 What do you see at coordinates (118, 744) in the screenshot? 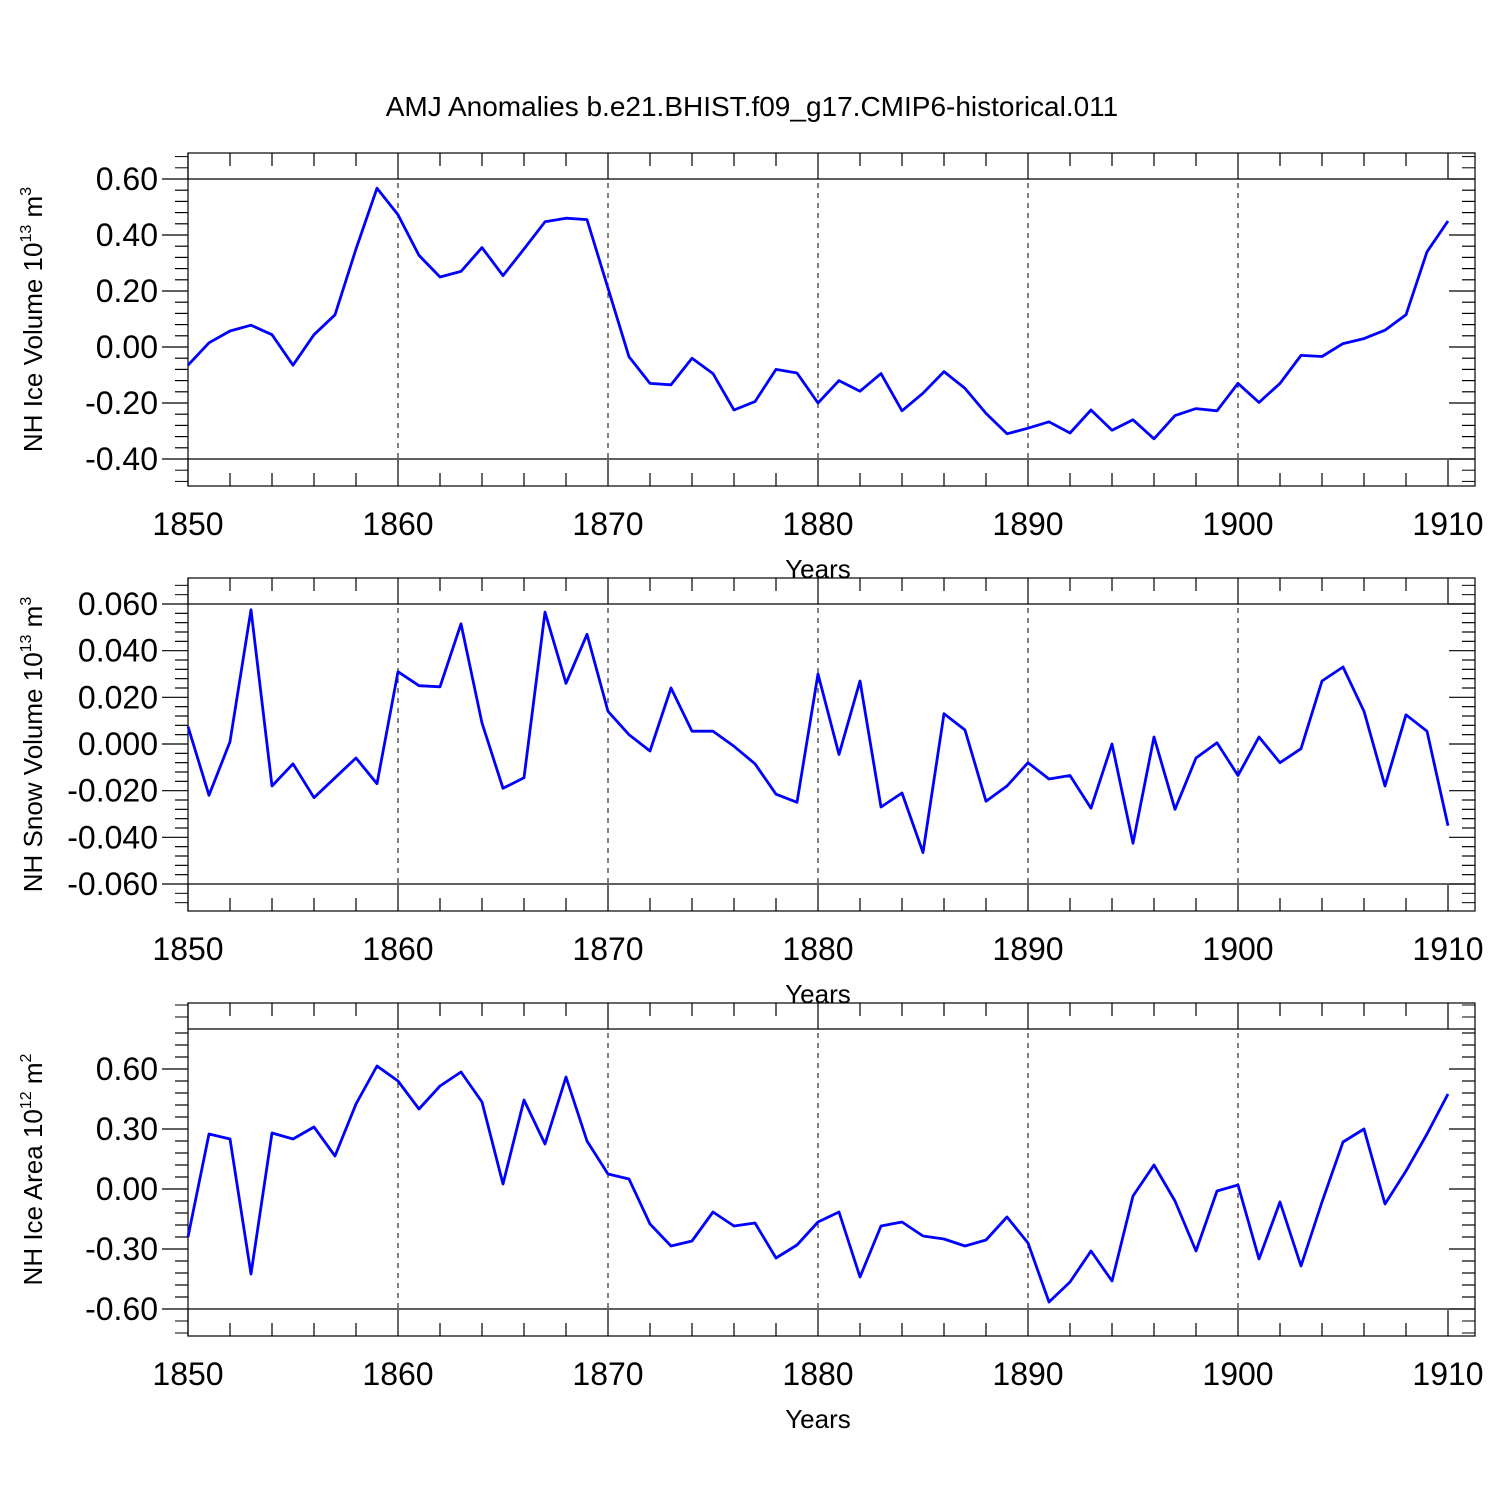
I see `y-tick-label: 0.000` at bounding box center [118, 744].